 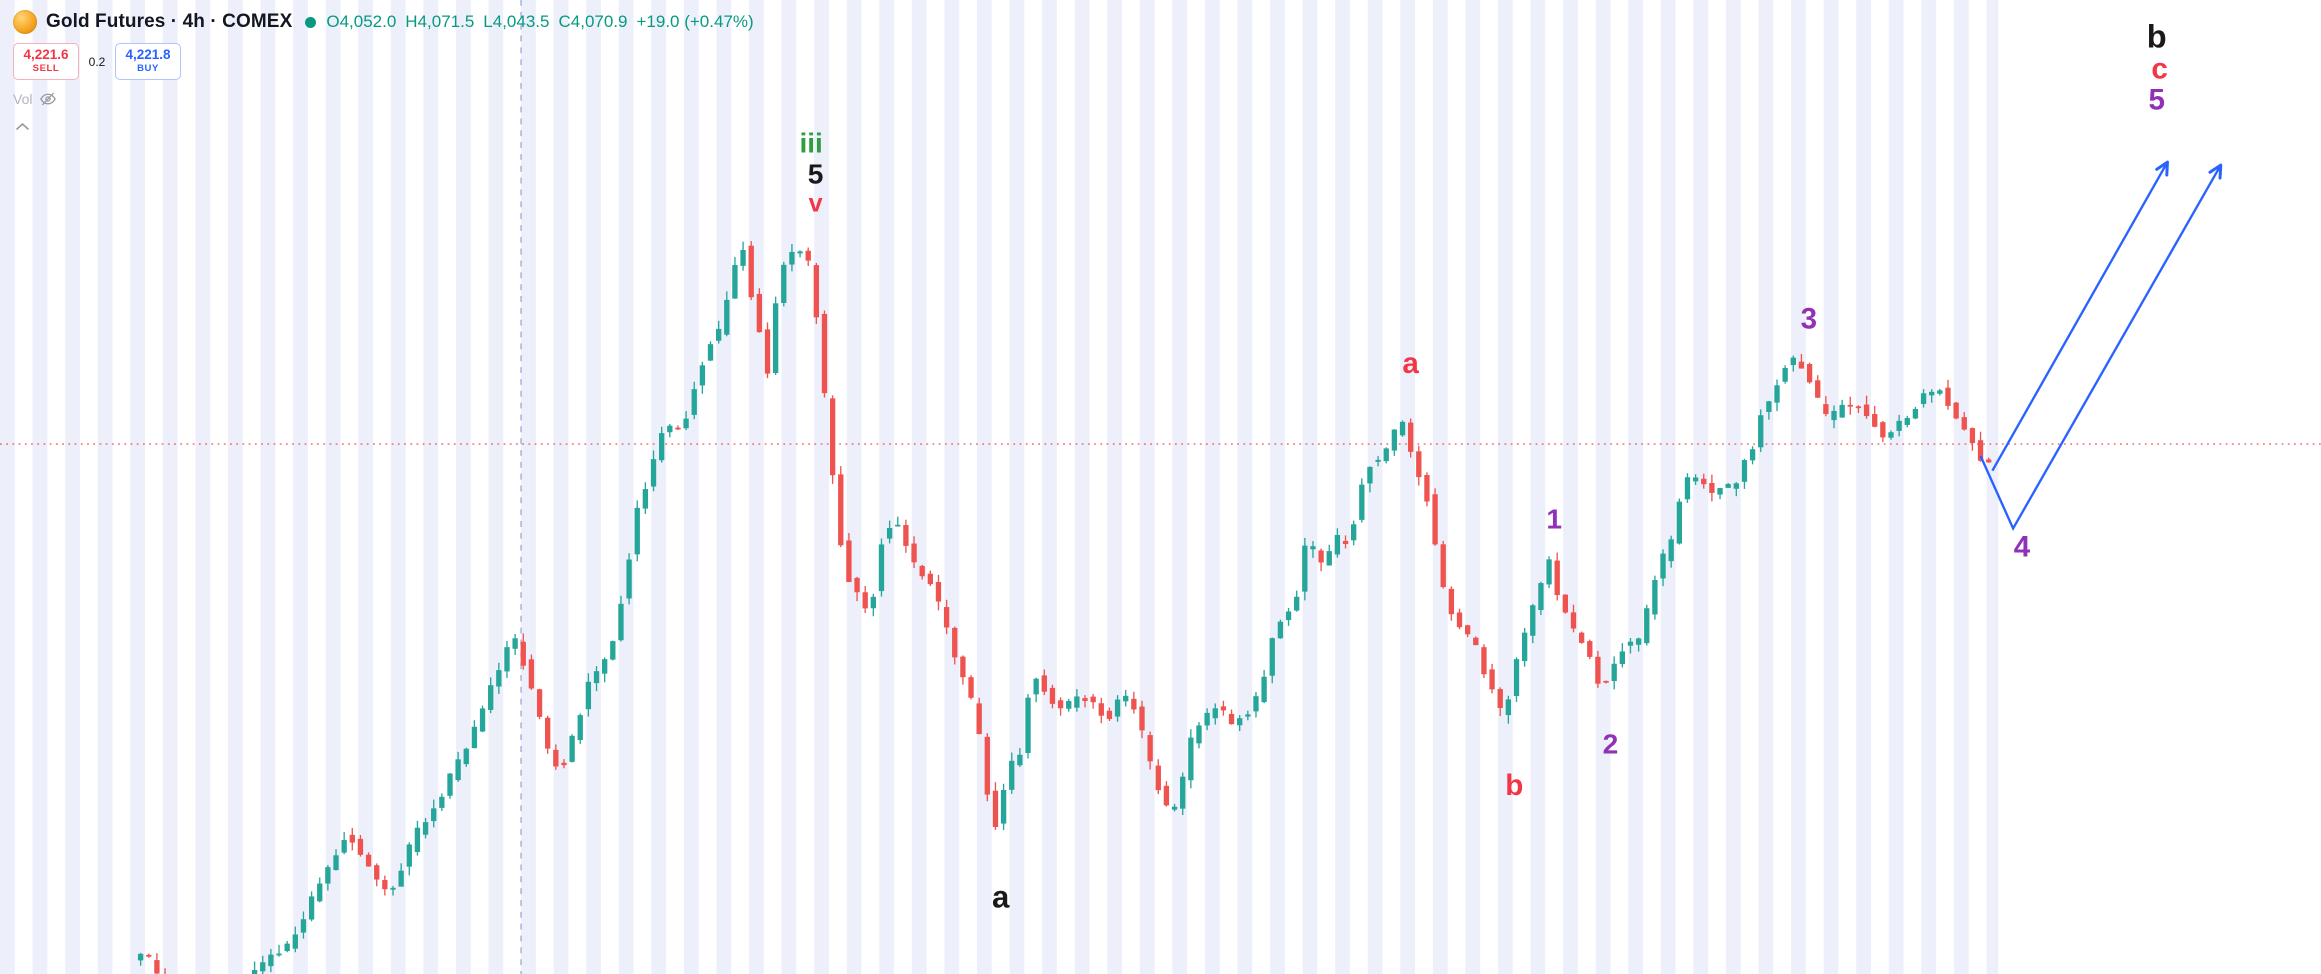 What do you see at coordinates (23, 127) in the screenshot?
I see `collapse-chevron-icon` at bounding box center [23, 127].